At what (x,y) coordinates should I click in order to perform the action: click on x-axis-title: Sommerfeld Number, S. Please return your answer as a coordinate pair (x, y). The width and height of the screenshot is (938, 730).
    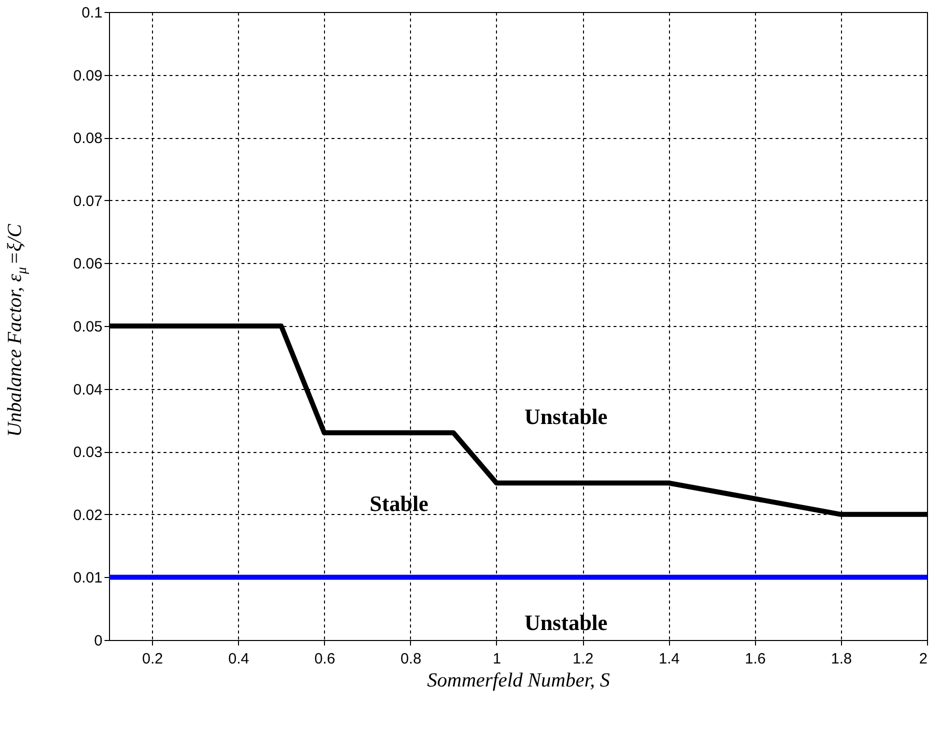
    Looking at the image, I should click on (518, 681).